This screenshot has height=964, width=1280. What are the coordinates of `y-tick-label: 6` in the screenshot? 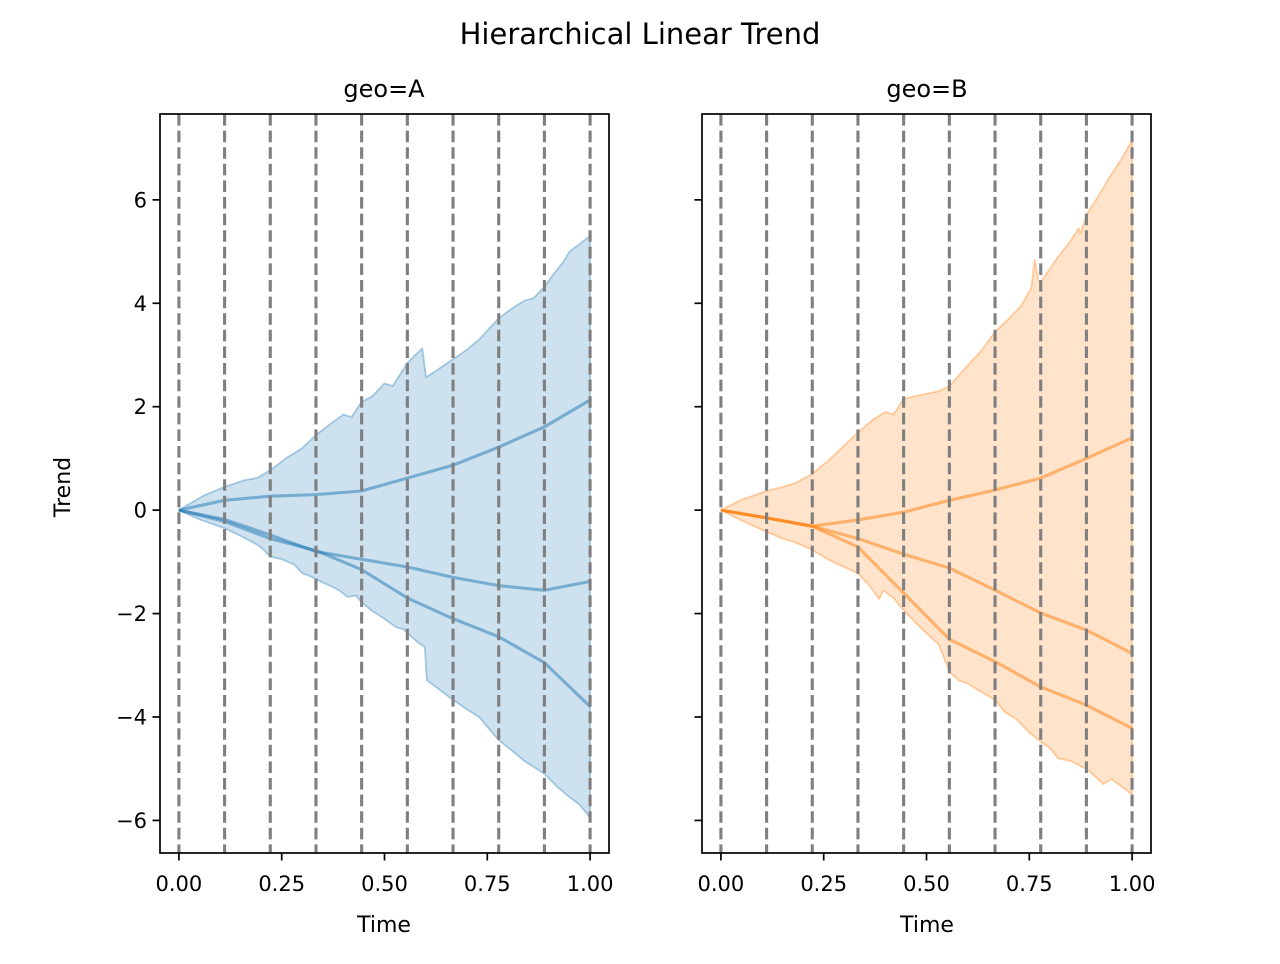 It's located at (140, 200).